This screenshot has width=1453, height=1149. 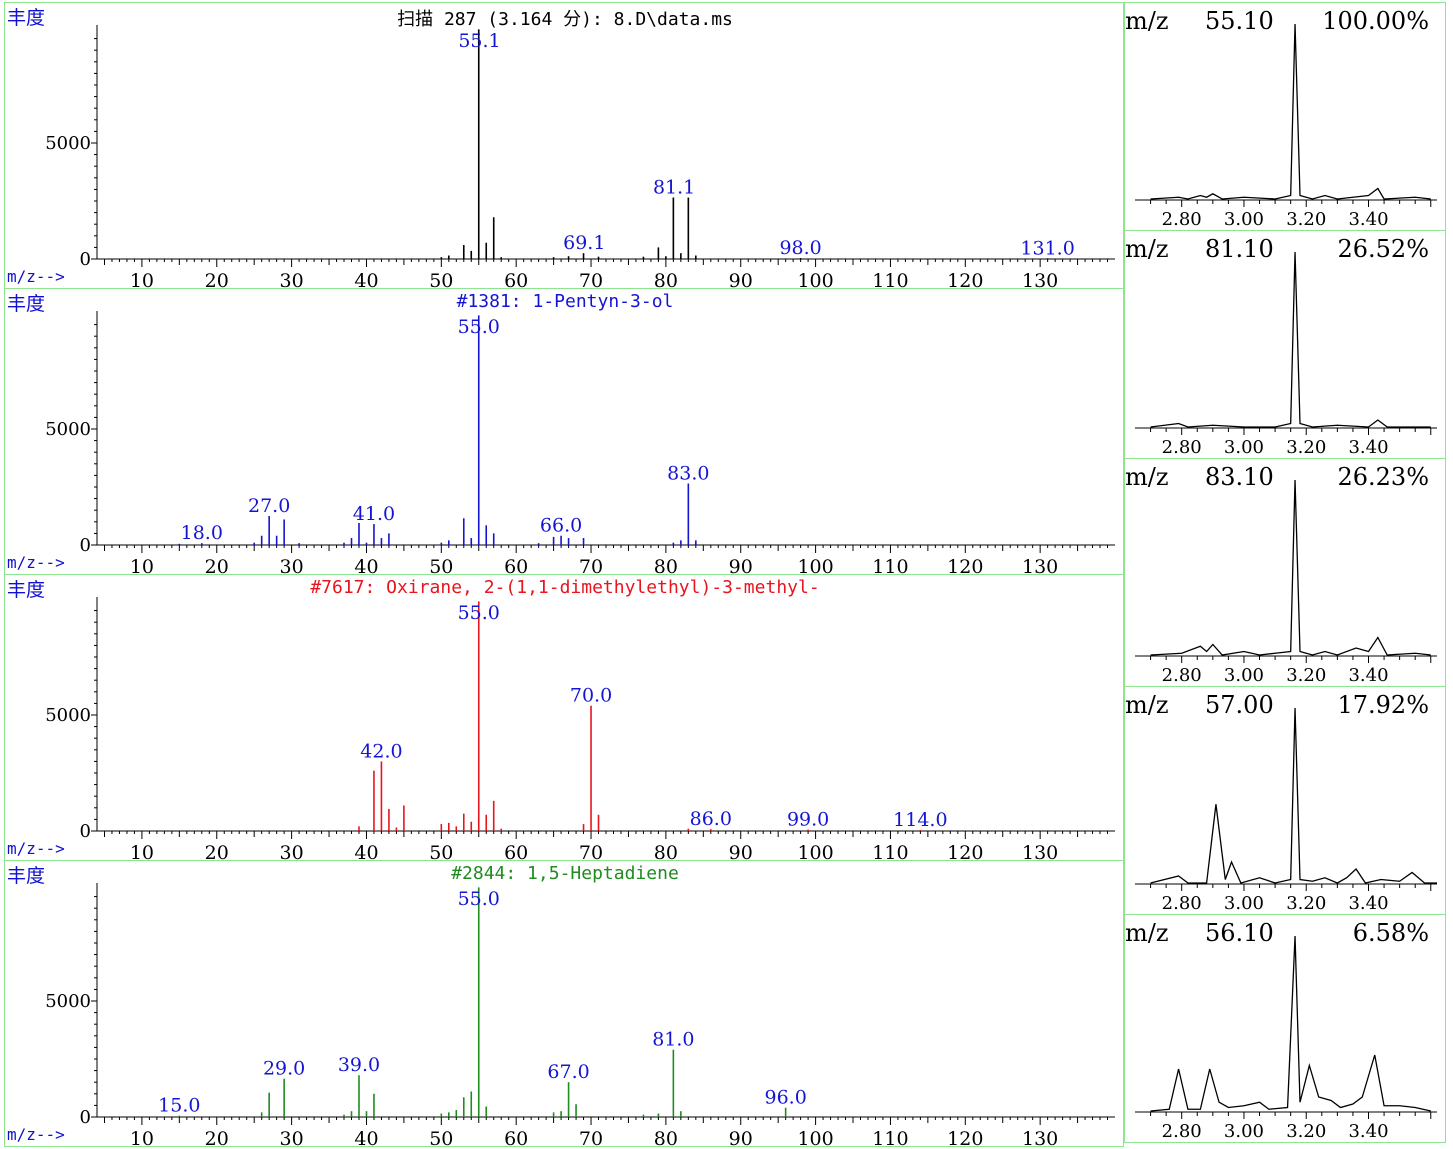 What do you see at coordinates (1239, 705) in the screenshot?
I see `mz-value: 57.00` at bounding box center [1239, 705].